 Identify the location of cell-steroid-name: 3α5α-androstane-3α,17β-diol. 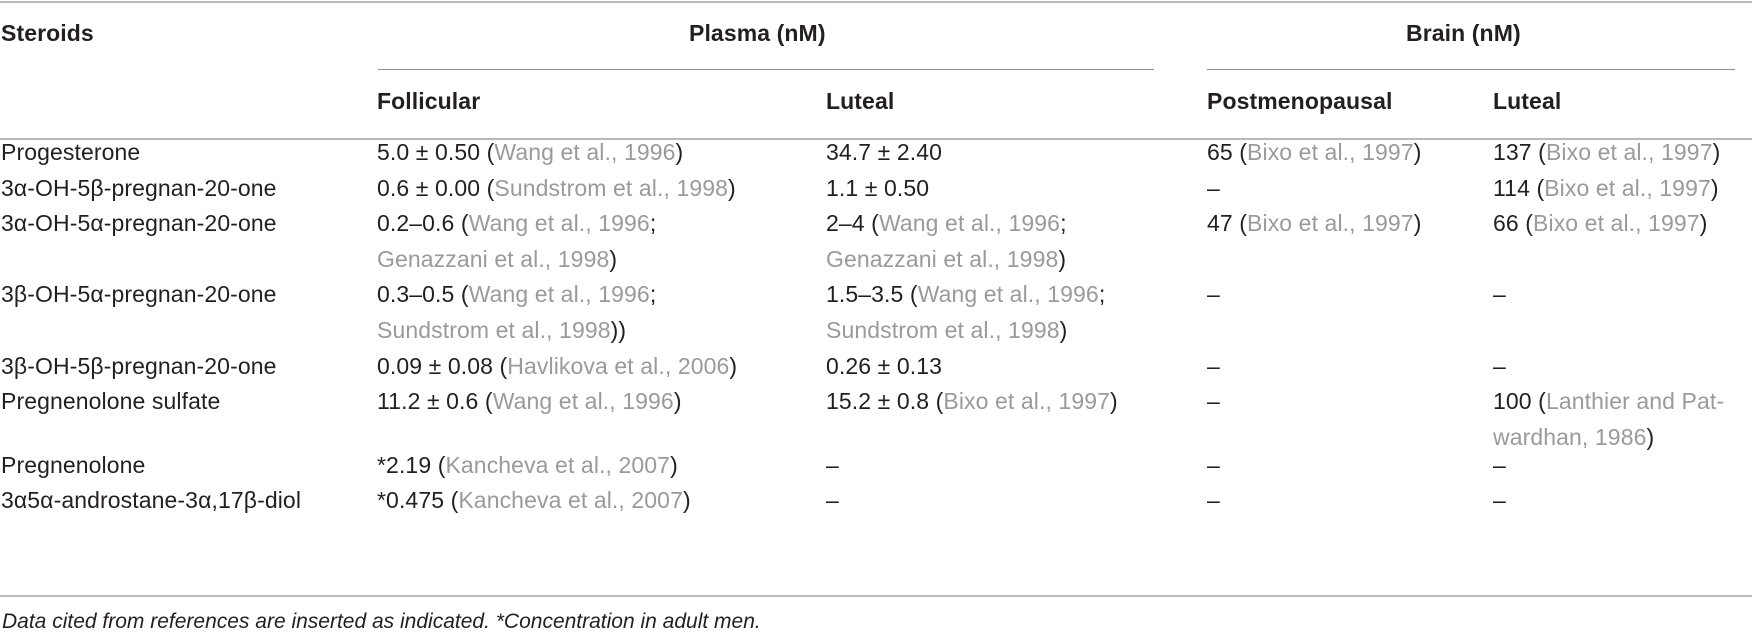
(151, 500).